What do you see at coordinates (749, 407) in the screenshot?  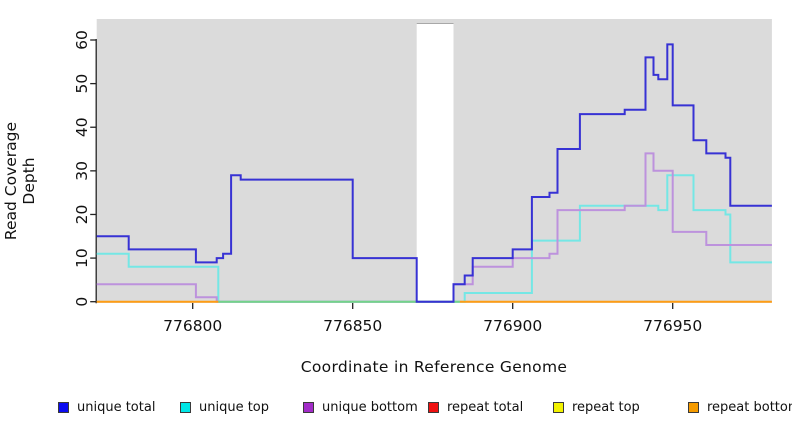 I see `legend-label: repeat bottom` at bounding box center [749, 407].